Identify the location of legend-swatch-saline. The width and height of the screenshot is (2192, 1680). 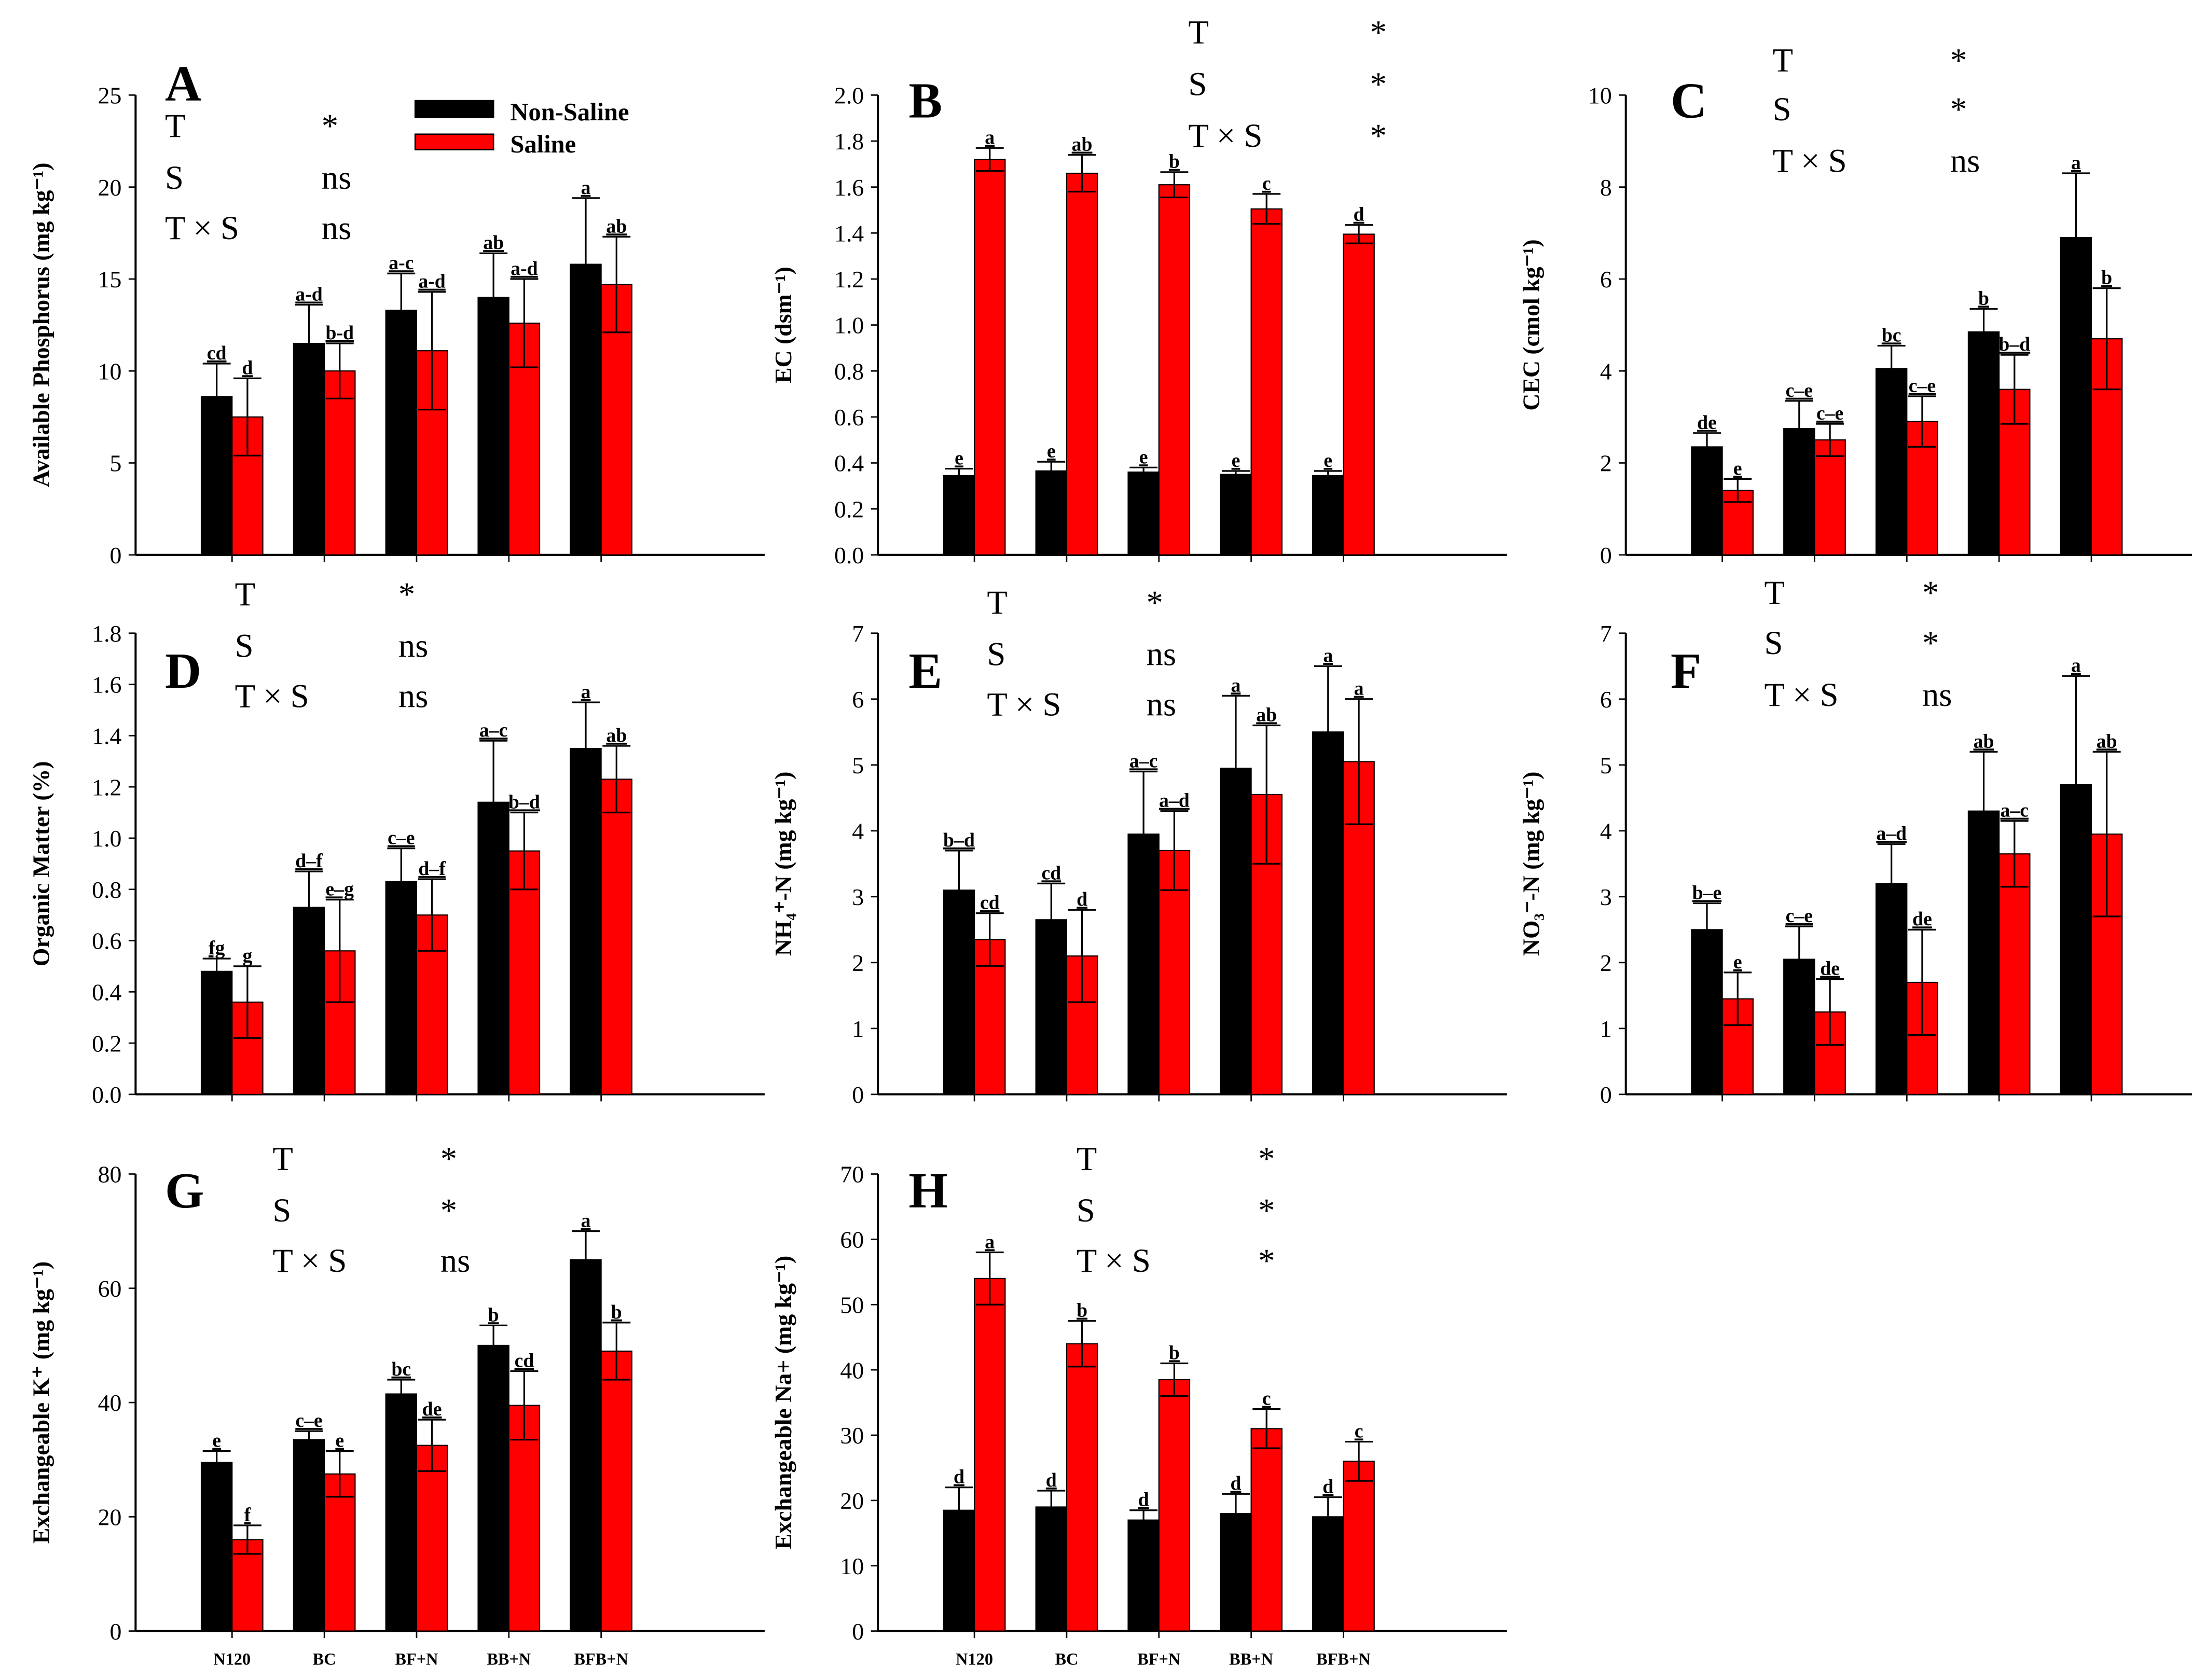
(454, 141).